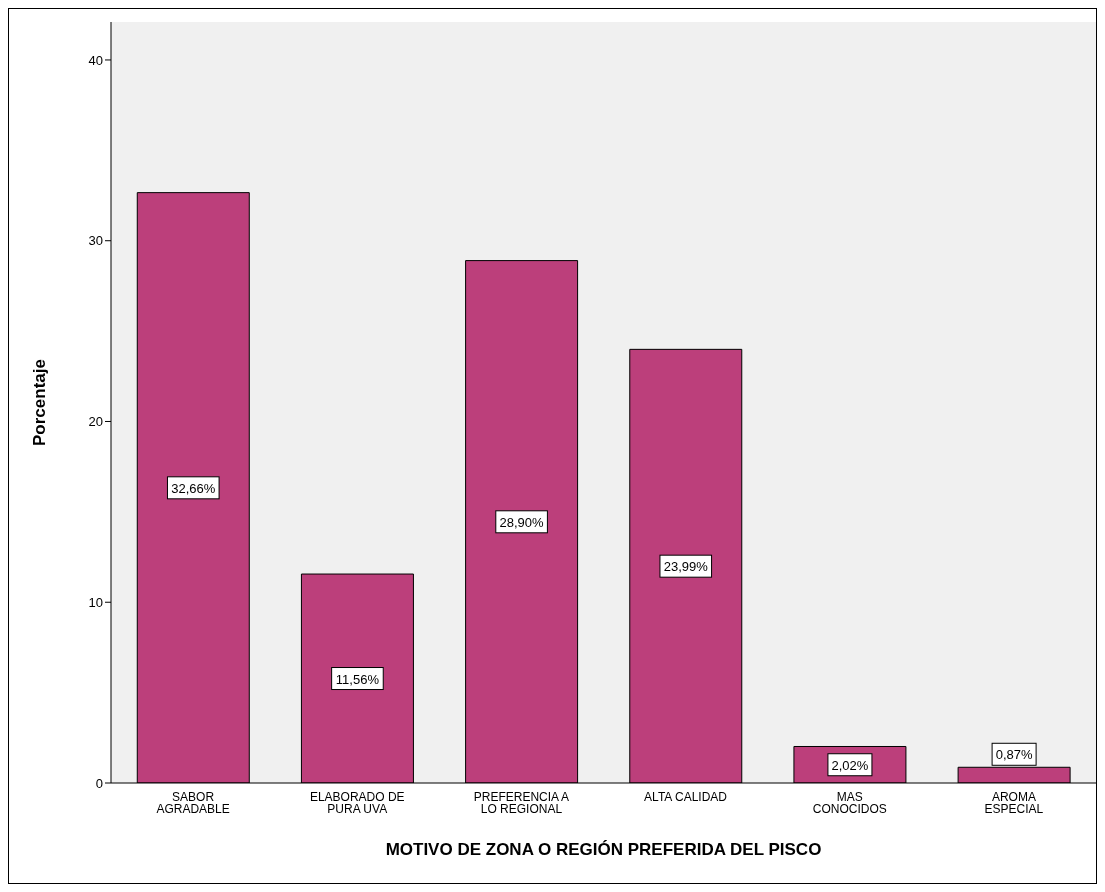 This screenshot has height=892, width=1105. Describe the element at coordinates (686, 567) in the screenshot. I see `data-label: 23,99%` at that location.